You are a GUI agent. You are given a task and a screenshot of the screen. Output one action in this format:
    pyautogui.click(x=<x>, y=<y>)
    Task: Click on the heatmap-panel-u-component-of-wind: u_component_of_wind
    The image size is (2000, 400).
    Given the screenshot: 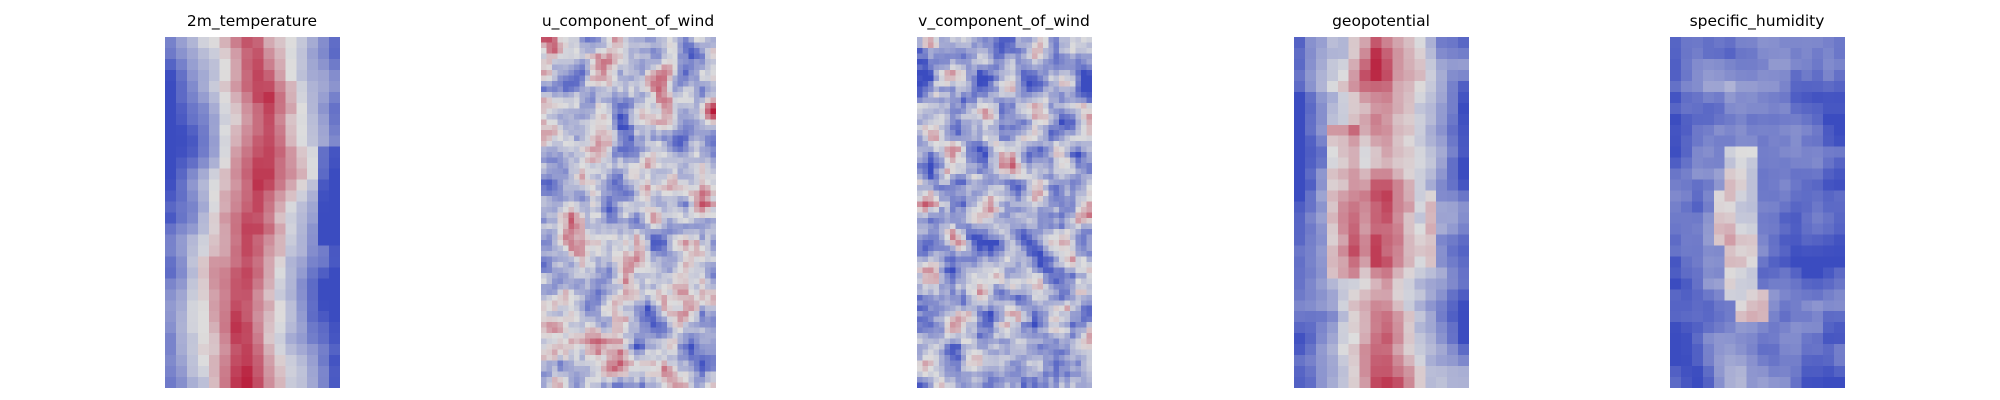 What is the action you would take?
    pyautogui.click(x=628, y=200)
    